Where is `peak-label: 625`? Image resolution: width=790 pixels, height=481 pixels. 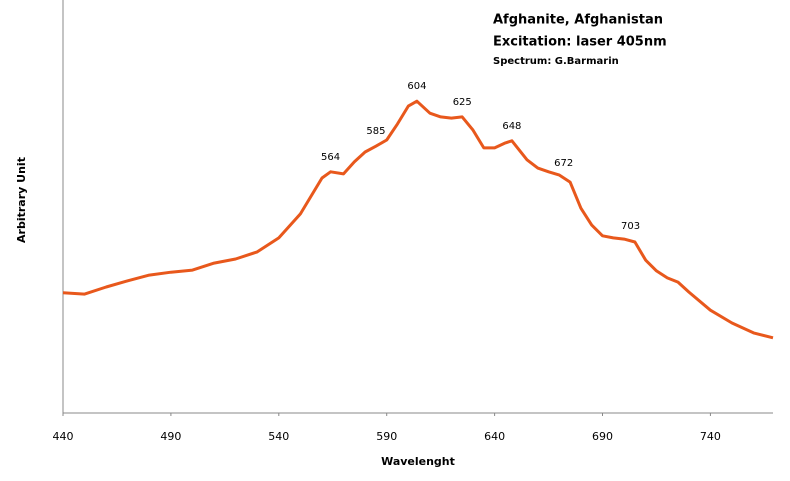 peak-label: 625 is located at coordinates (462, 102).